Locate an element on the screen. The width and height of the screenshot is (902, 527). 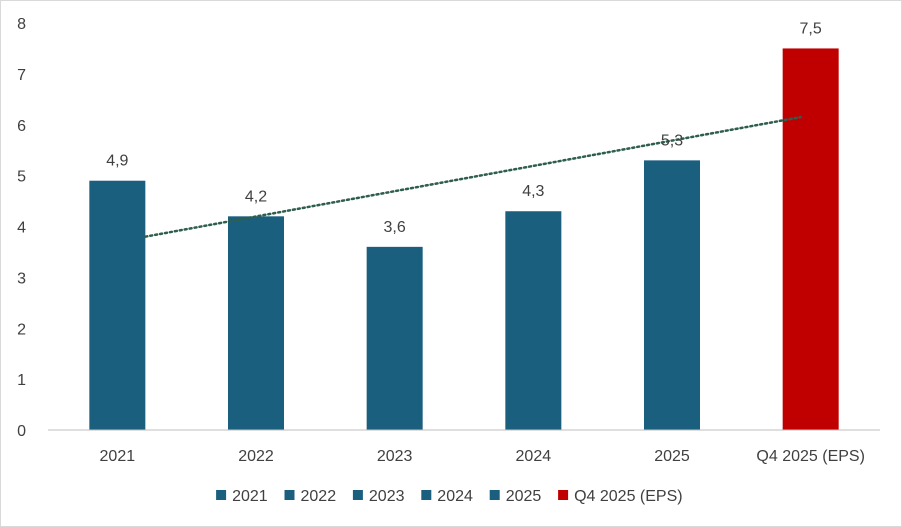
legend-label: 2024 is located at coordinates (455, 496).